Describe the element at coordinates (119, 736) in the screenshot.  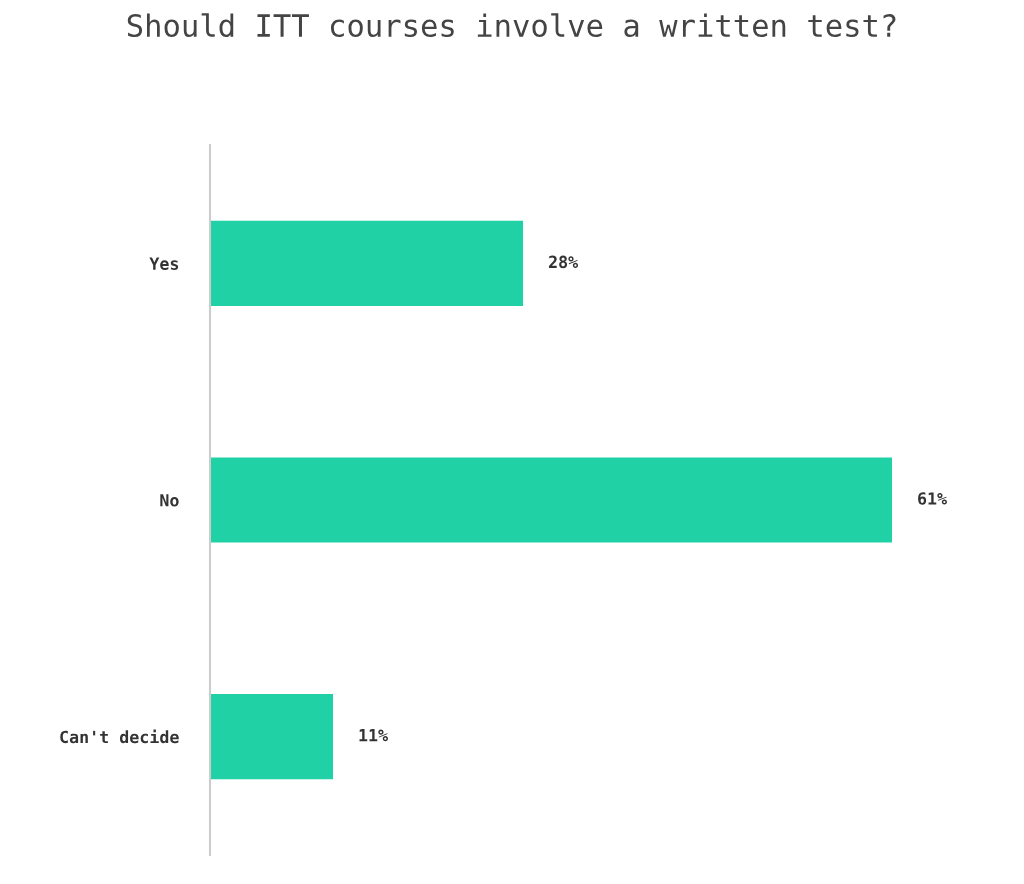
I see `y-tick-label: Can't decide` at that location.